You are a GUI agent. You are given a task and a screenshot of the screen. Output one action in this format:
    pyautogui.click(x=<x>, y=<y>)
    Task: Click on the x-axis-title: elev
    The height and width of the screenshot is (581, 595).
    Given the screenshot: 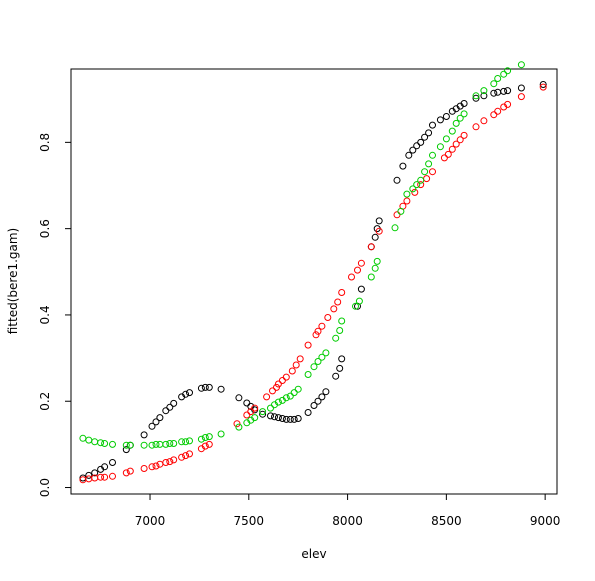 What is the action you would take?
    pyautogui.click(x=313, y=554)
    